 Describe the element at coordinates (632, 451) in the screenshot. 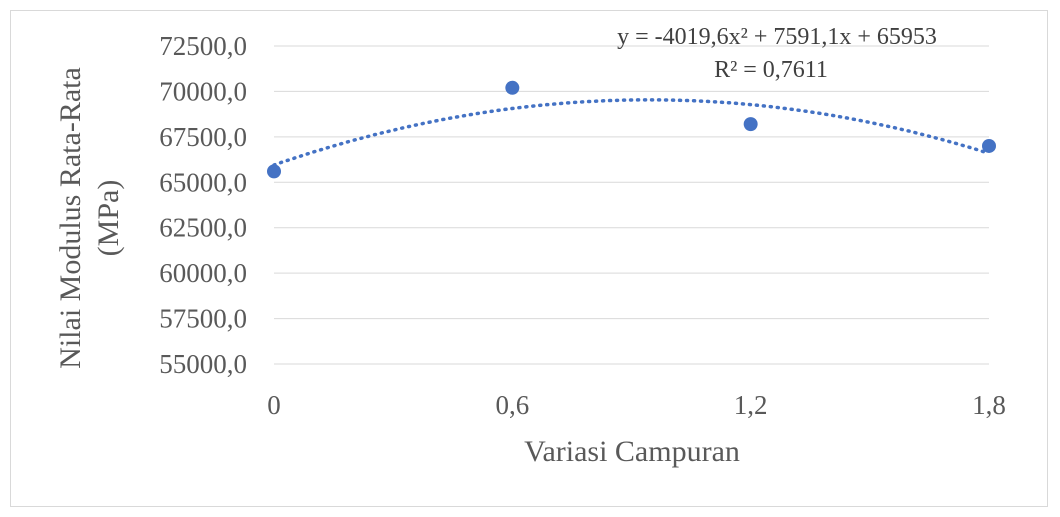

I see `x-axis-title: Variasi Campuran` at that location.